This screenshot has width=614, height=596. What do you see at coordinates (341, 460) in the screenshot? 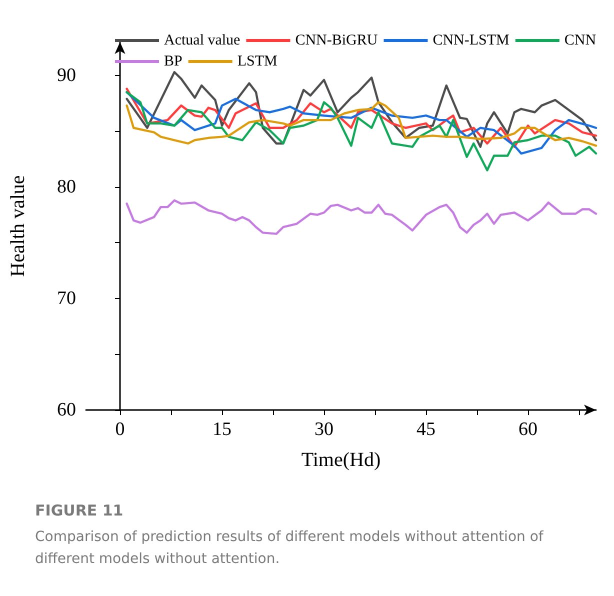
I see `x-axis-title: Time(Hd)` at bounding box center [341, 460].